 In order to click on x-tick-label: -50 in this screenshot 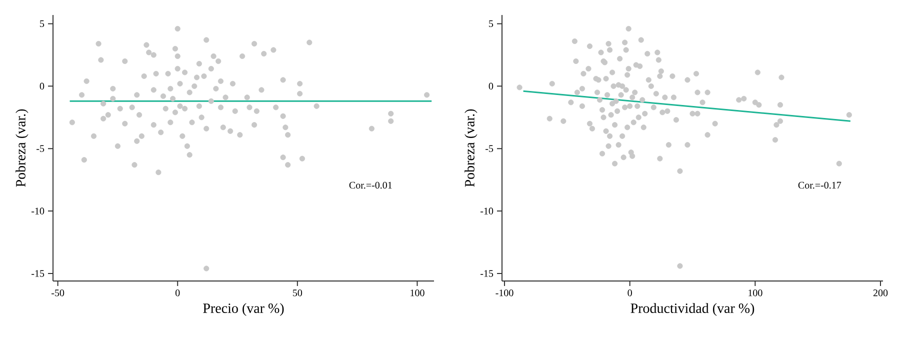, I will do `click(58, 293)`.